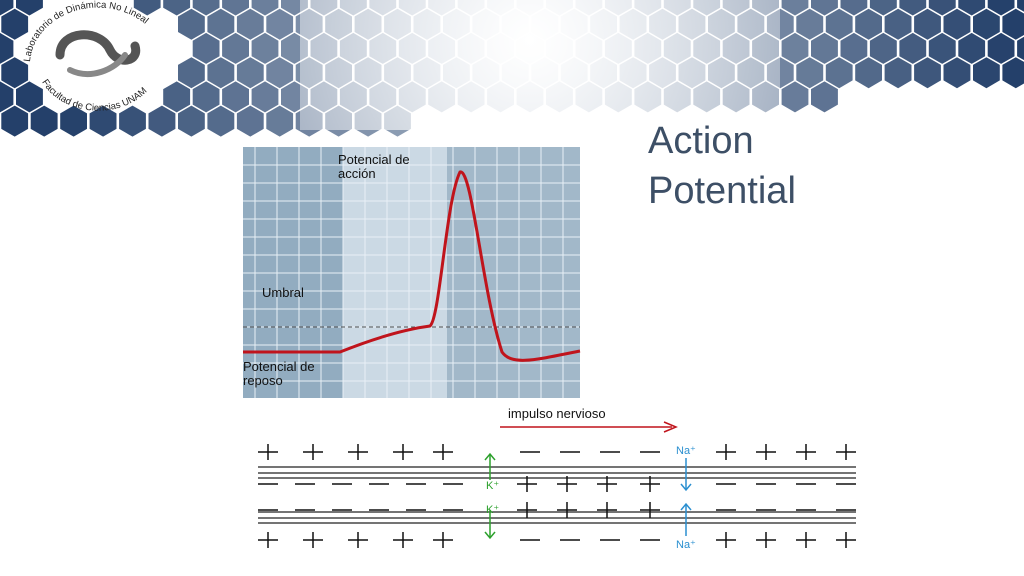  I want to click on potential-curve, so click(412, 266).